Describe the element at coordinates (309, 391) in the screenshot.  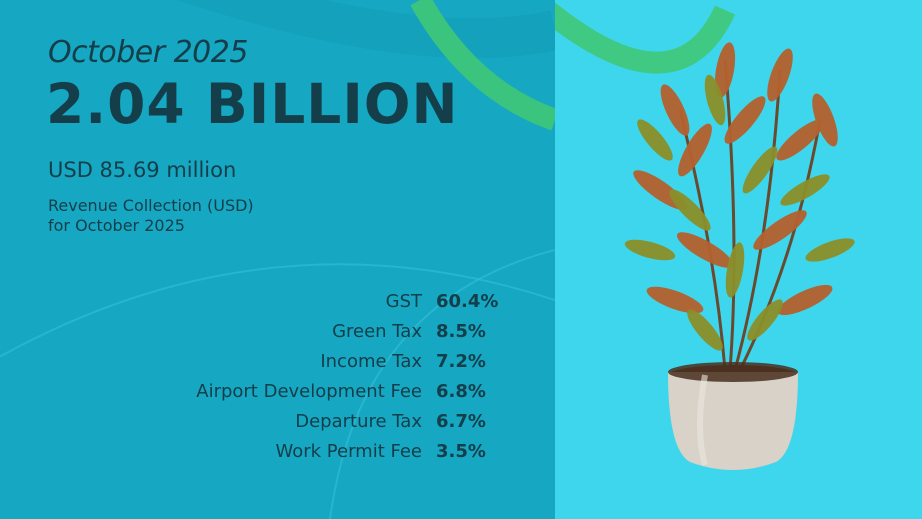
I see `breakdown-label: Airport Development Fee` at that location.